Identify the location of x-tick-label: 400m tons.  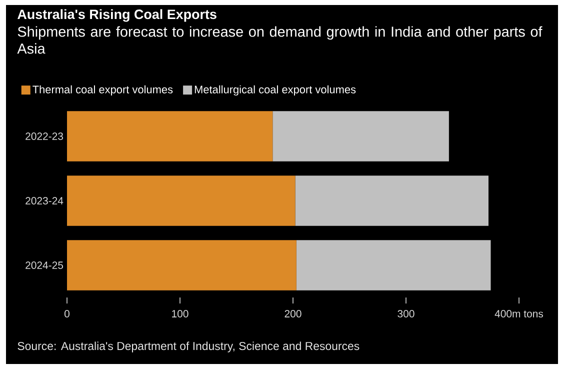
(519, 314).